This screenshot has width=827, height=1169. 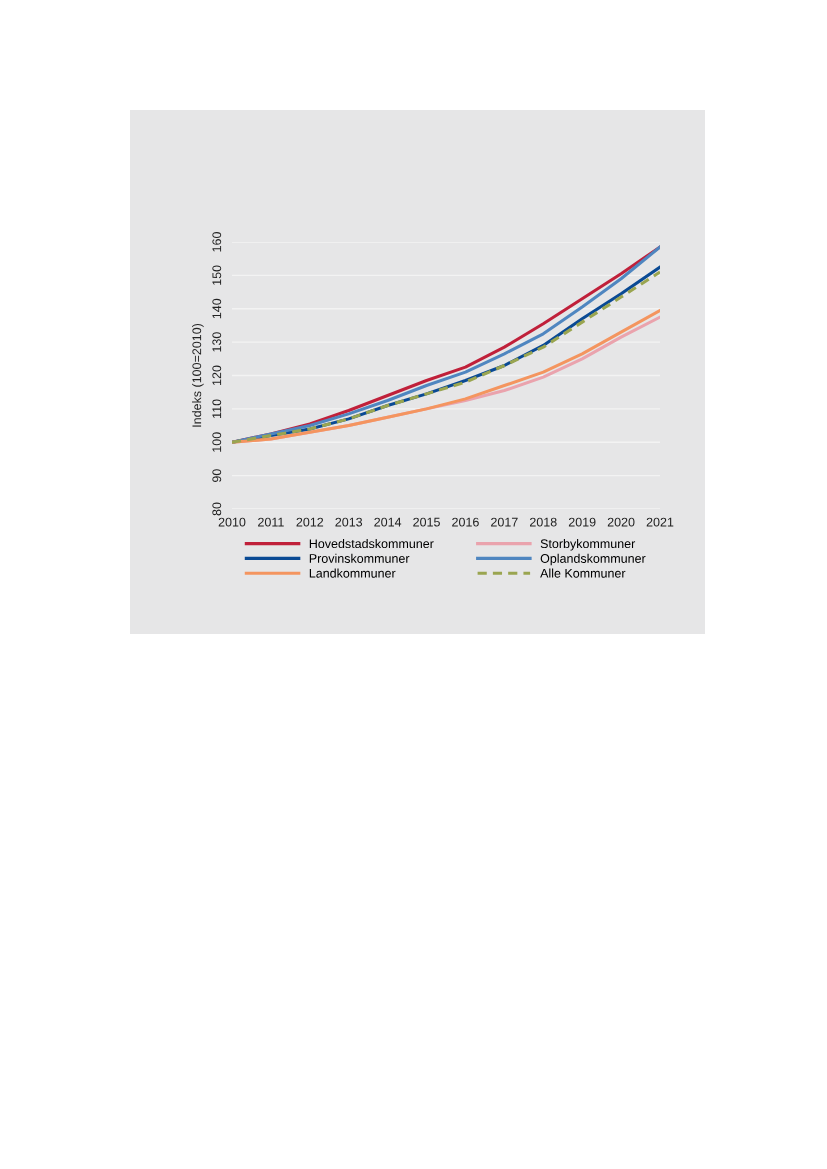 I want to click on y-tick-label: 90, so click(x=217, y=475).